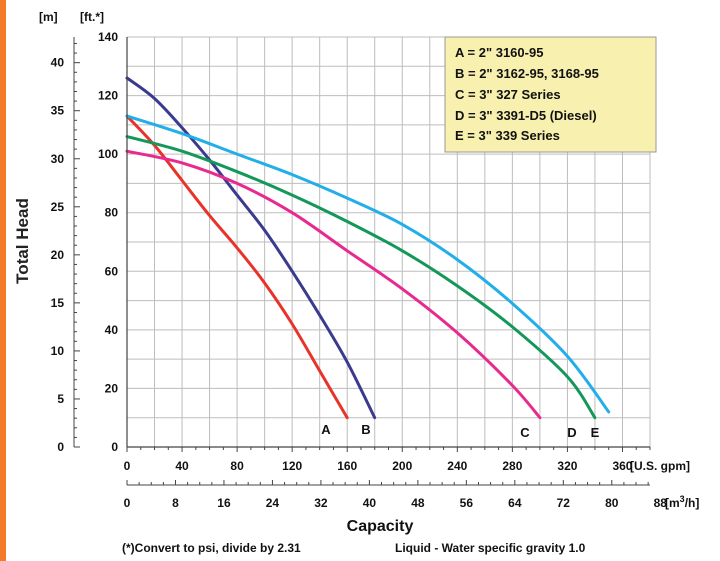 The image size is (720, 561). What do you see at coordinates (402, 466) in the screenshot?
I see `x-tick-label-gpm: 200` at bounding box center [402, 466].